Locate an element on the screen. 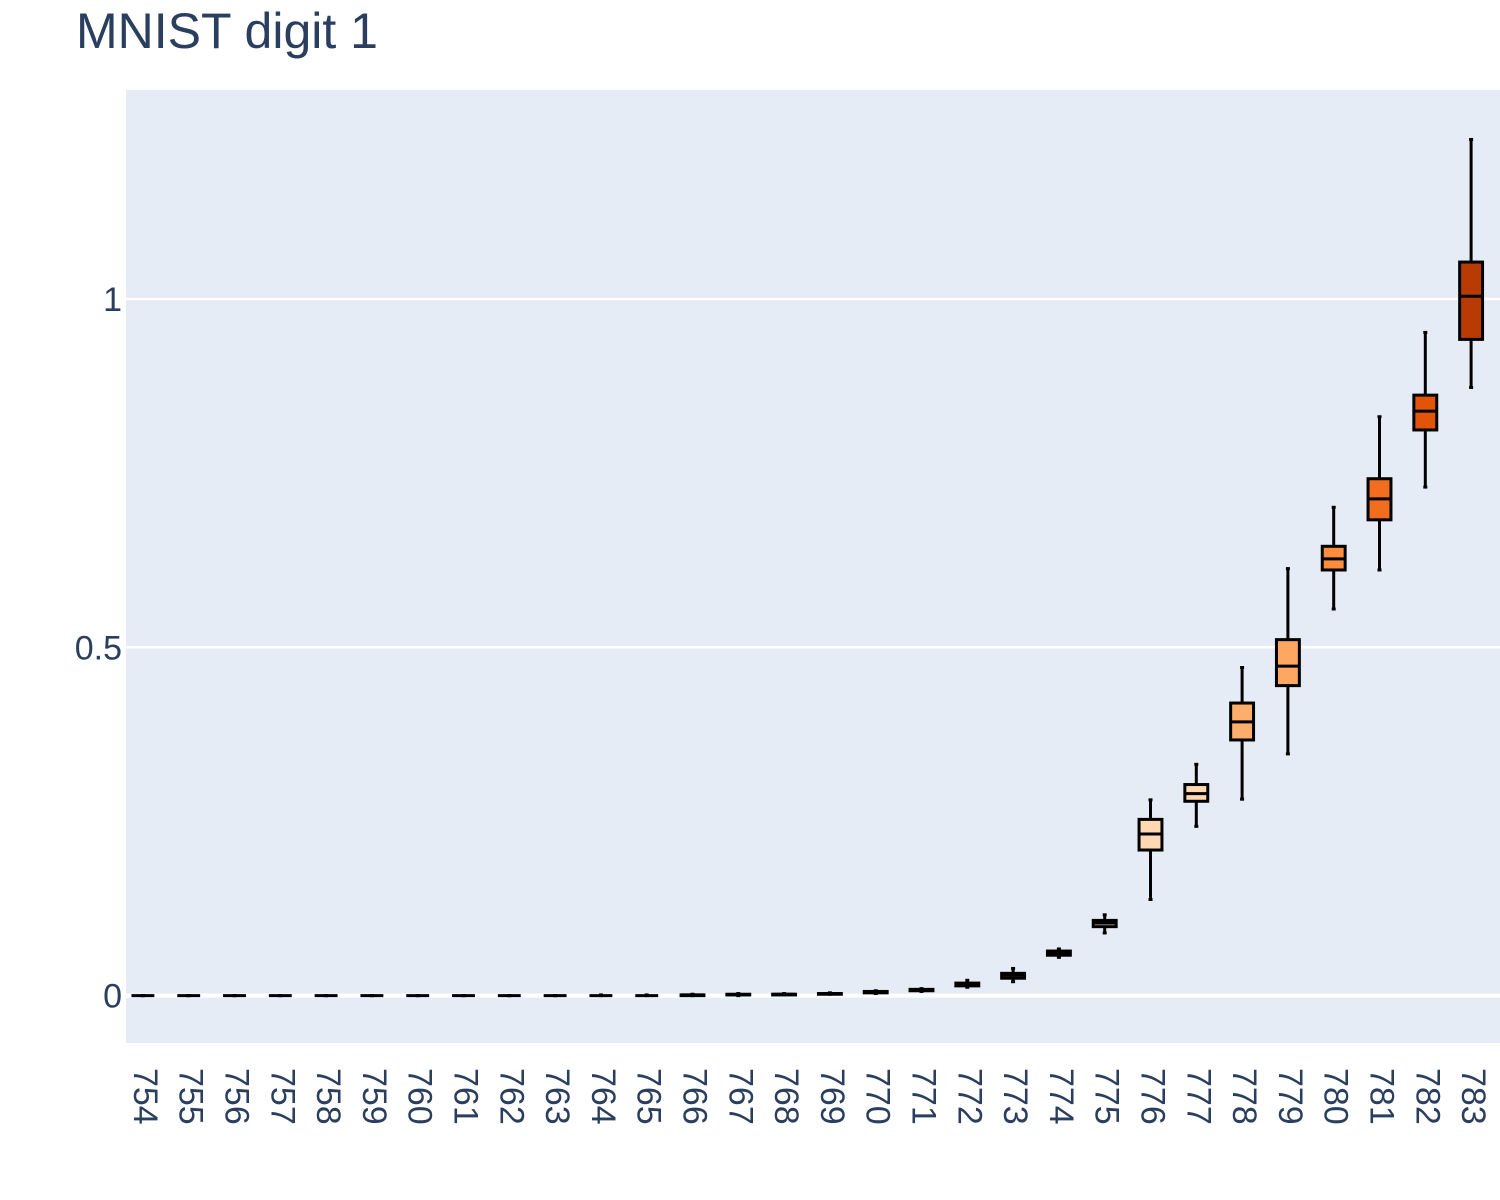 The height and width of the screenshot is (1200, 1500). x-tick-label: 774 is located at coordinates (1061, 1096).